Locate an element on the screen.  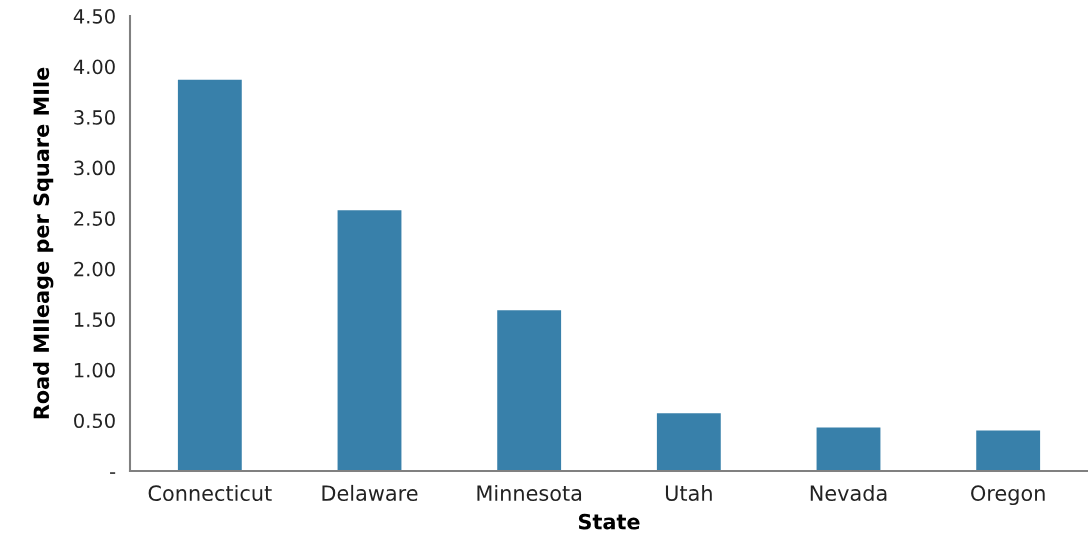
y-tick-label: 3.50 is located at coordinates (94, 117).